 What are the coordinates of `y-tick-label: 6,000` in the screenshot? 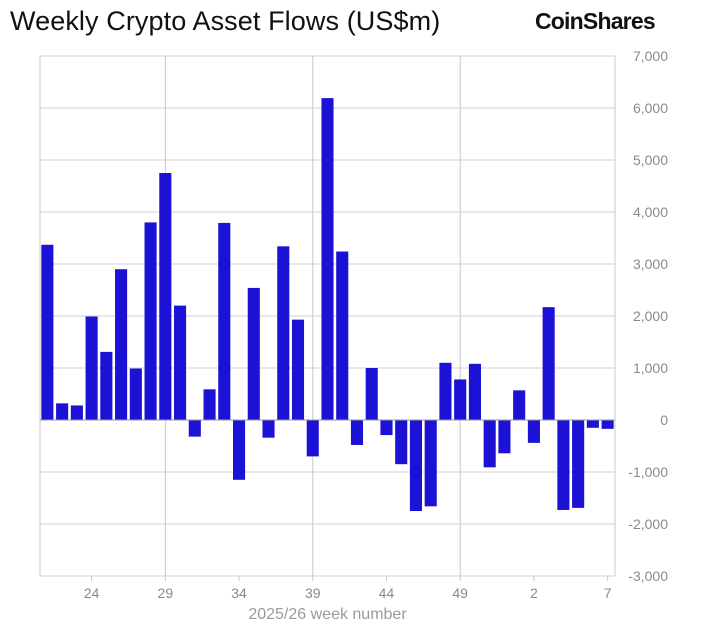 It's located at (650, 108).